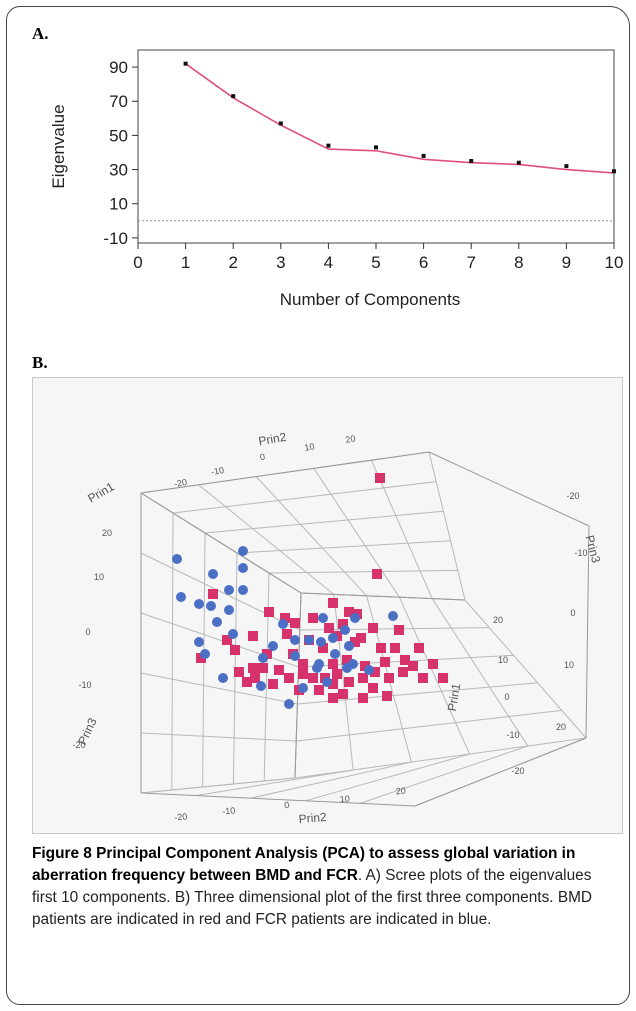 Image resolution: width=636 pixels, height=1011 pixels. Describe the element at coordinates (470, 262) in the screenshot. I see `x-tick-label: 7` at that location.